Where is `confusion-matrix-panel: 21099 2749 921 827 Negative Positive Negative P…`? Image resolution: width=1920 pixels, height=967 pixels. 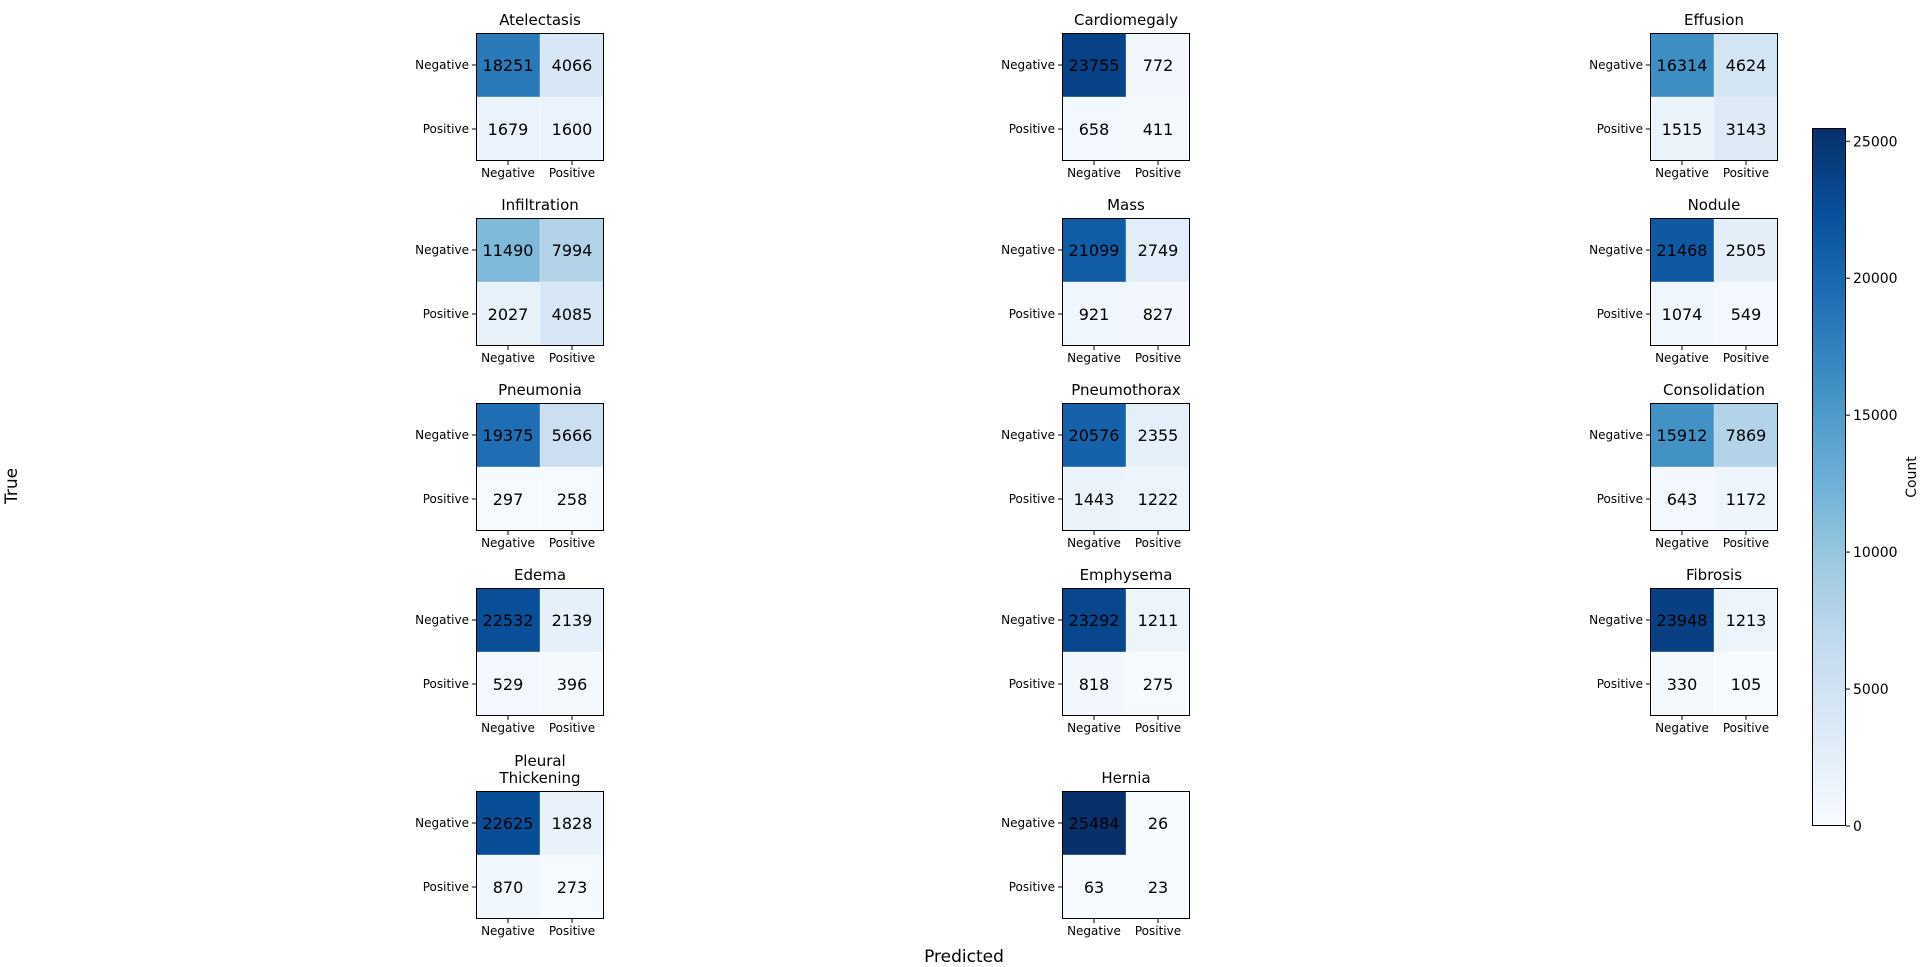
confusion-matrix-panel: 21099 2749 921 827 Negative Positive Negative P… is located at coordinates (1095, 280).